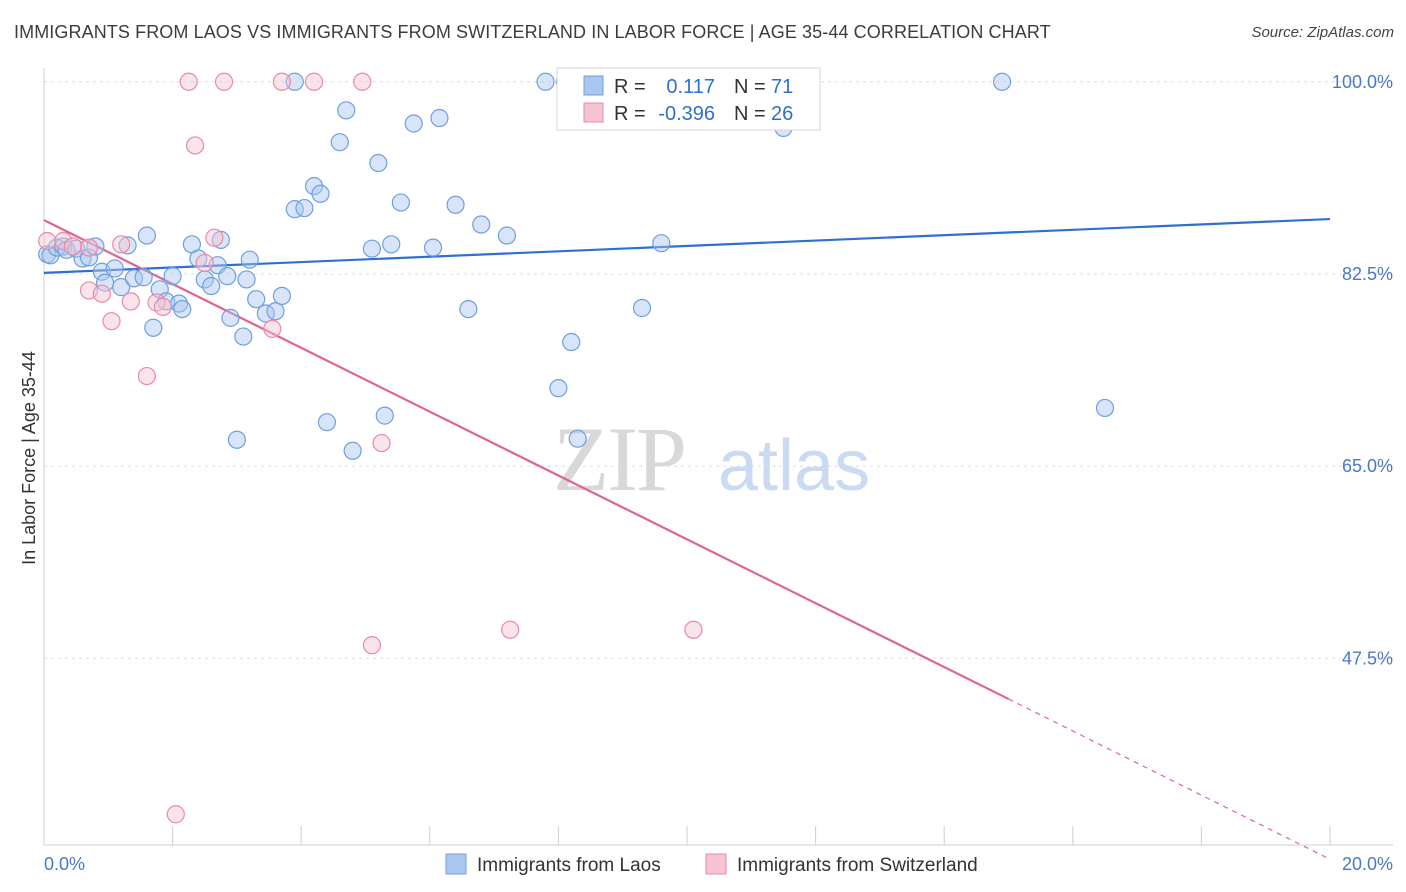  What do you see at coordinates (711, 459) in the screenshot?
I see `watermark: ZIP atlas` at bounding box center [711, 459].